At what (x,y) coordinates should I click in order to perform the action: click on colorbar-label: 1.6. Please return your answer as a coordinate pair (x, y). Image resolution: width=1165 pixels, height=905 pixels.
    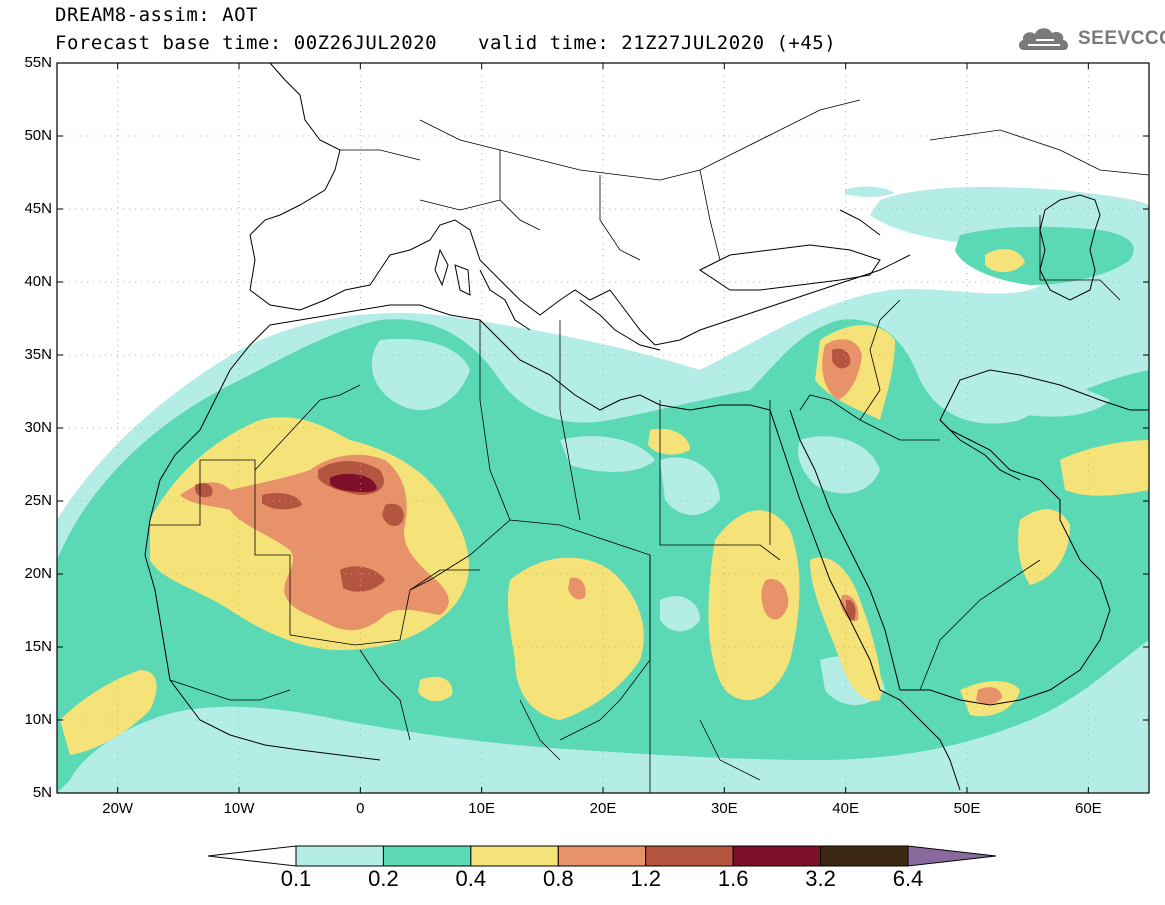
    Looking at the image, I should click on (733, 878).